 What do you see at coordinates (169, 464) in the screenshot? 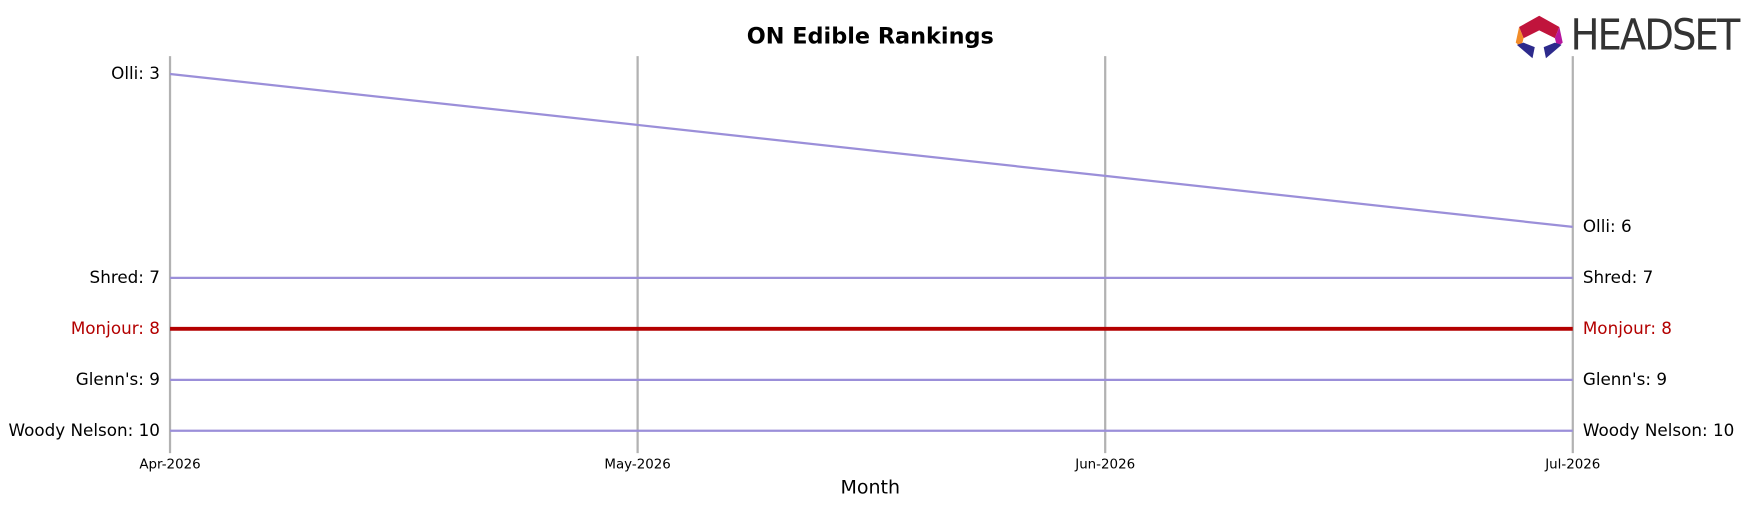
I see `x-tick-label: Apr-2026` at bounding box center [169, 464].